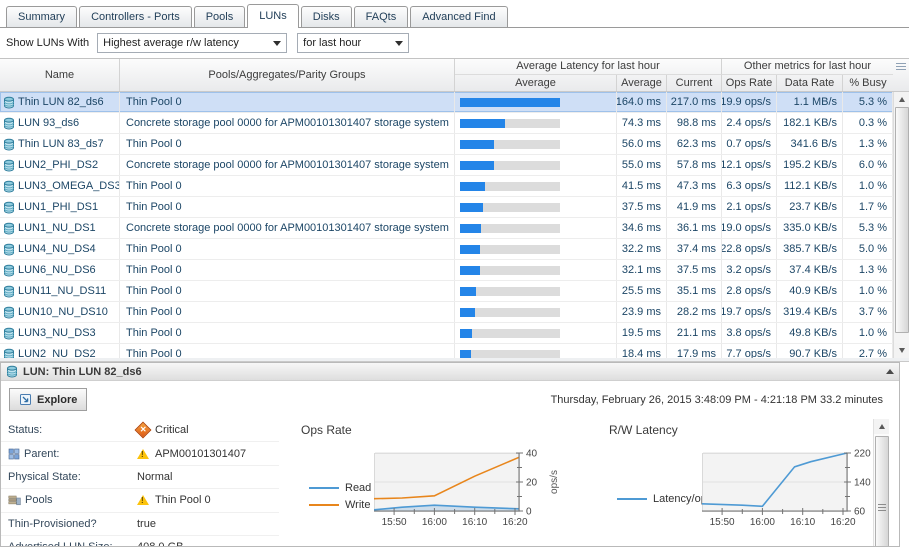 This screenshot has height=547, width=909. What do you see at coordinates (901, 67) in the screenshot?
I see `column-config-icon` at bounding box center [901, 67].